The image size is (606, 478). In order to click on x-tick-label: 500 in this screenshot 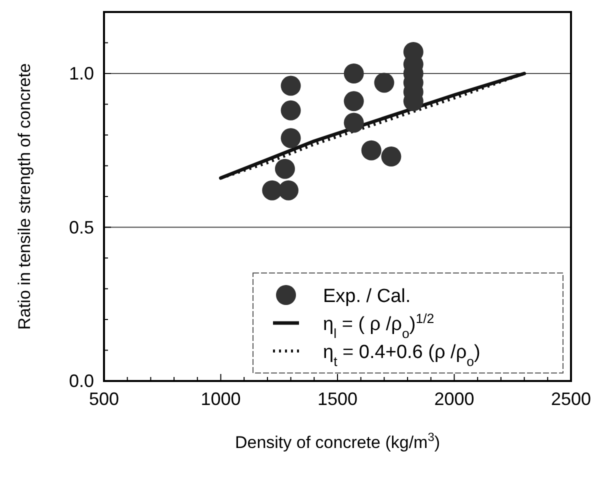, I will do `click(104, 399)`.